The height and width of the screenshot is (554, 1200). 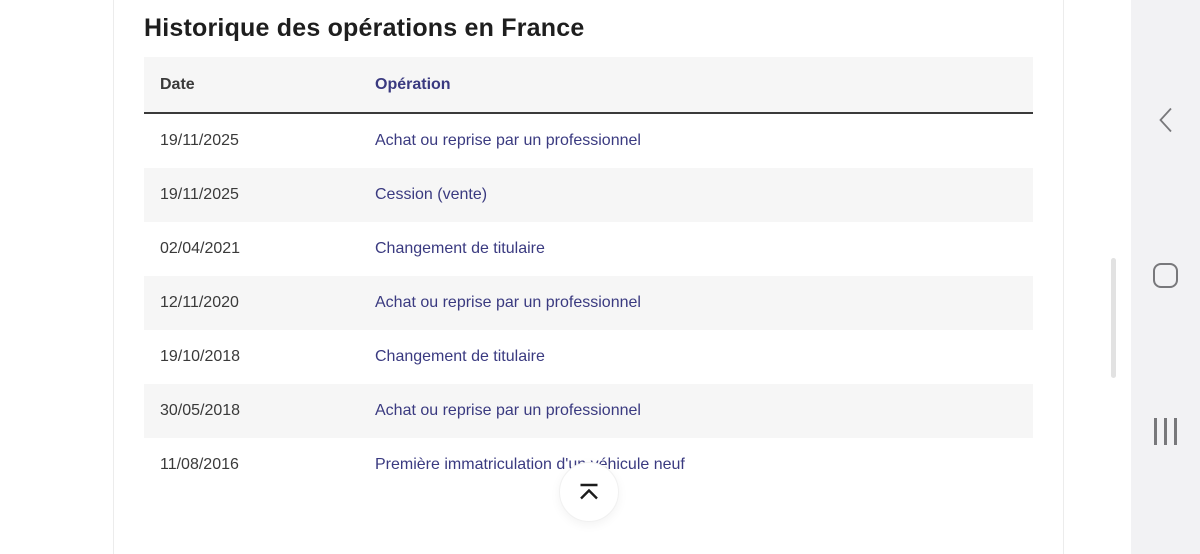 I want to click on nav-recents-button, so click(x=1166, y=431).